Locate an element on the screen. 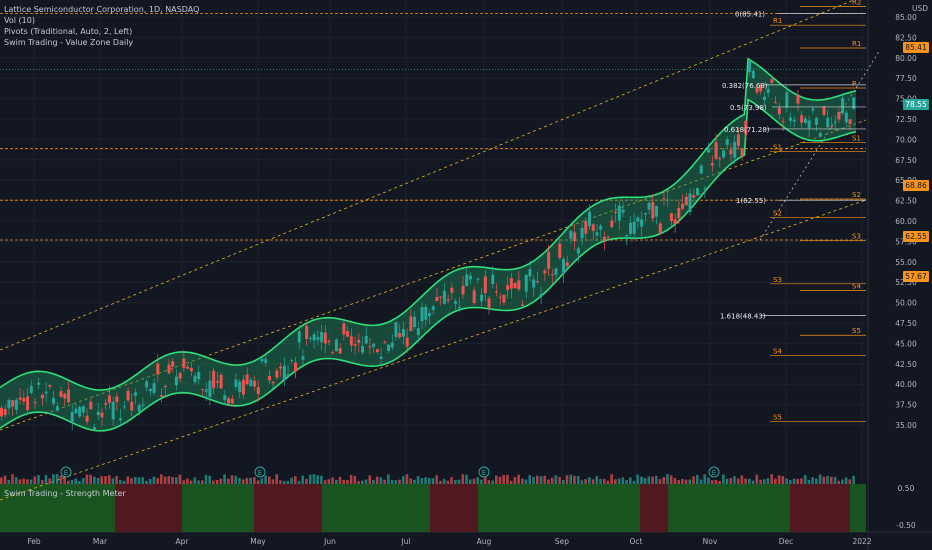 This screenshot has height=550, width=932. pivot-label-right: R1 is located at coordinates (856, 44).